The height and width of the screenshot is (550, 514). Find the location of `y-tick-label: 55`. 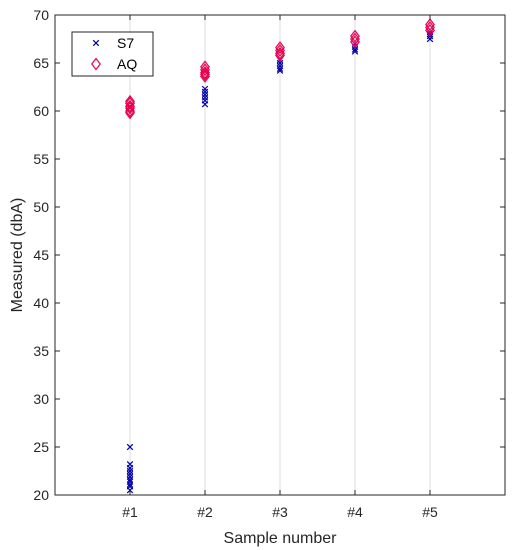

y-tick-label: 55 is located at coordinates (41, 159).